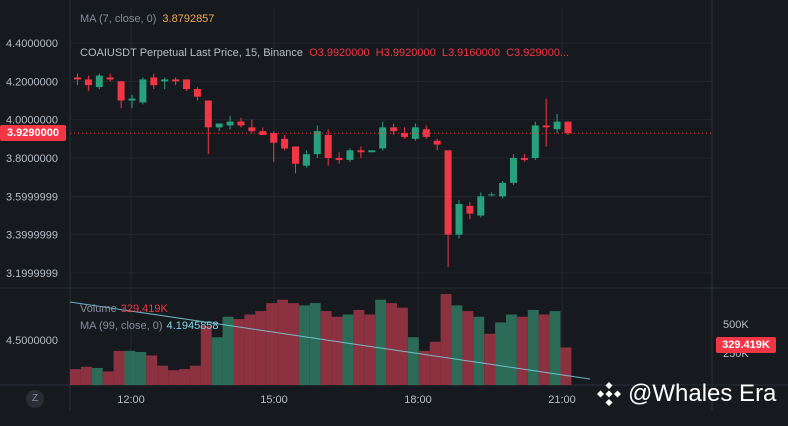 The image size is (788, 426). I want to click on price-axis-label: 4.2000000, so click(32, 82).